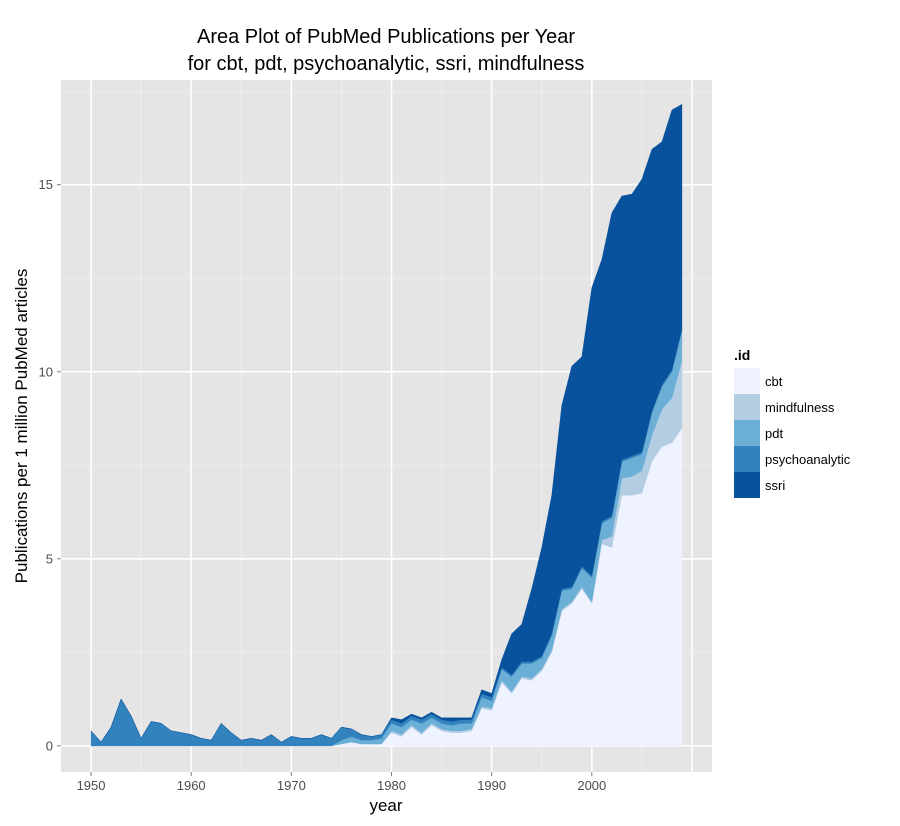 This screenshot has width=900, height=826. What do you see at coordinates (291, 785) in the screenshot?
I see `x-tick-label: 1970` at bounding box center [291, 785].